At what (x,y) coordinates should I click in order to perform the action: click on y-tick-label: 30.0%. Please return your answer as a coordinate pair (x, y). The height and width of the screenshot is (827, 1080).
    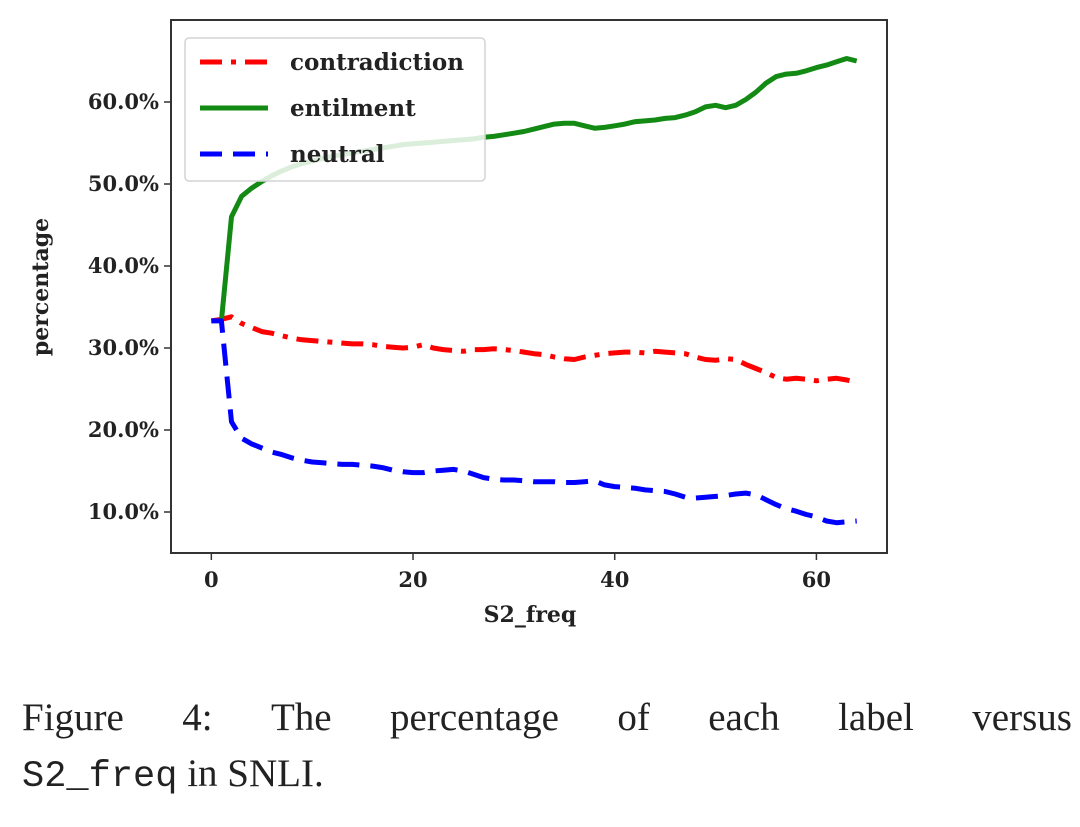
    Looking at the image, I should click on (123, 347).